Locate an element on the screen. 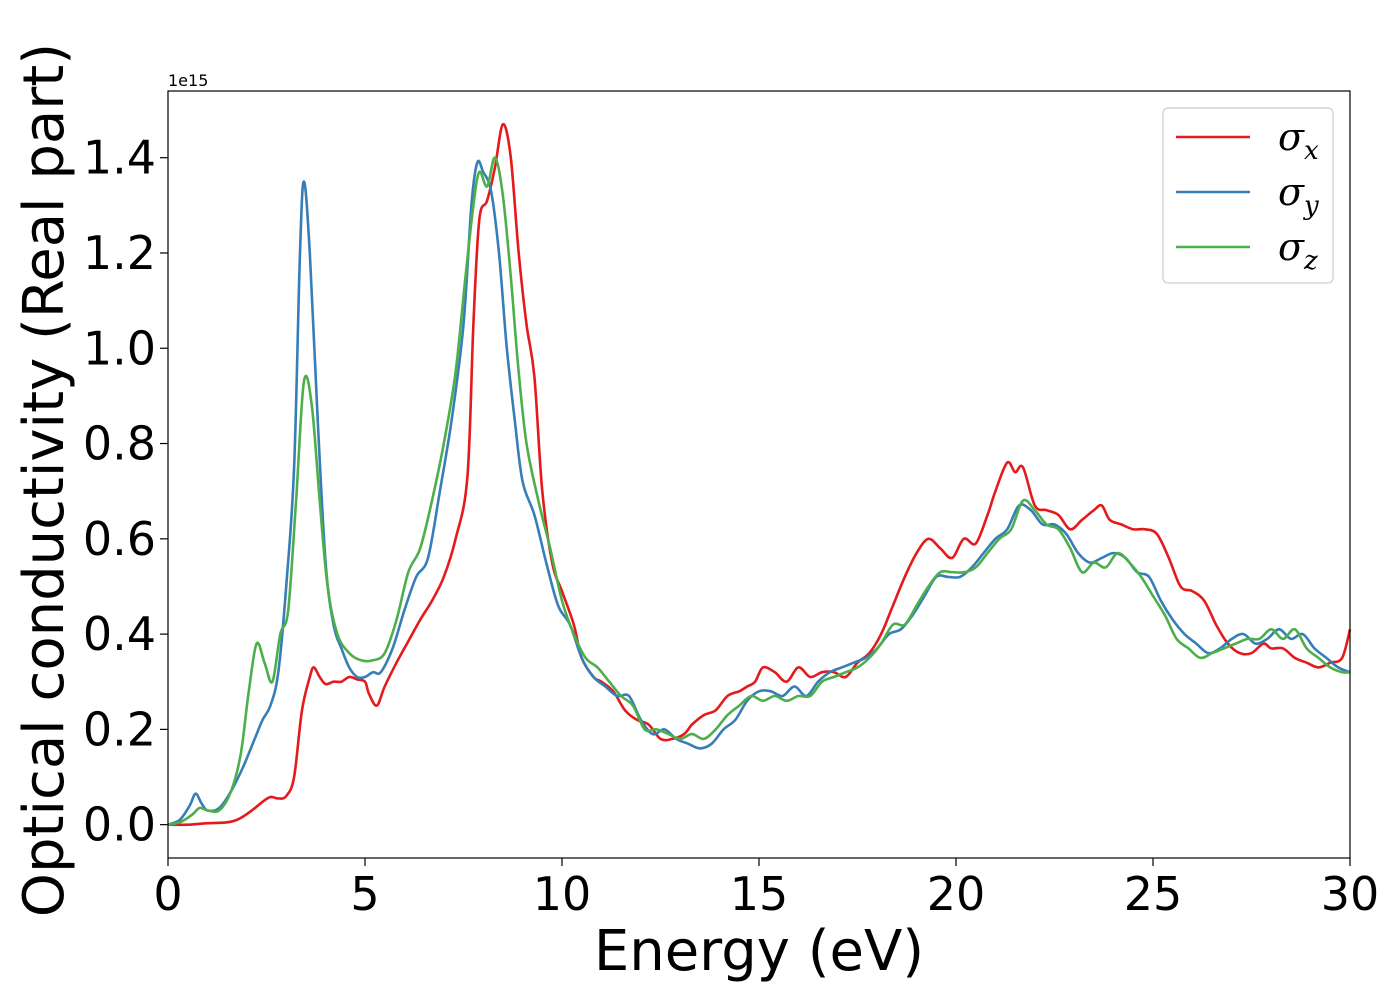  legend-label-z: σz is located at coordinates (1298, 250).